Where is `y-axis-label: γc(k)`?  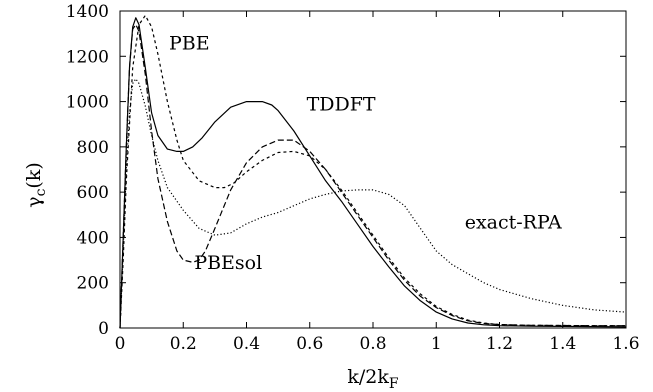
y-axis-label: γc(k) is located at coordinates (36, 185).